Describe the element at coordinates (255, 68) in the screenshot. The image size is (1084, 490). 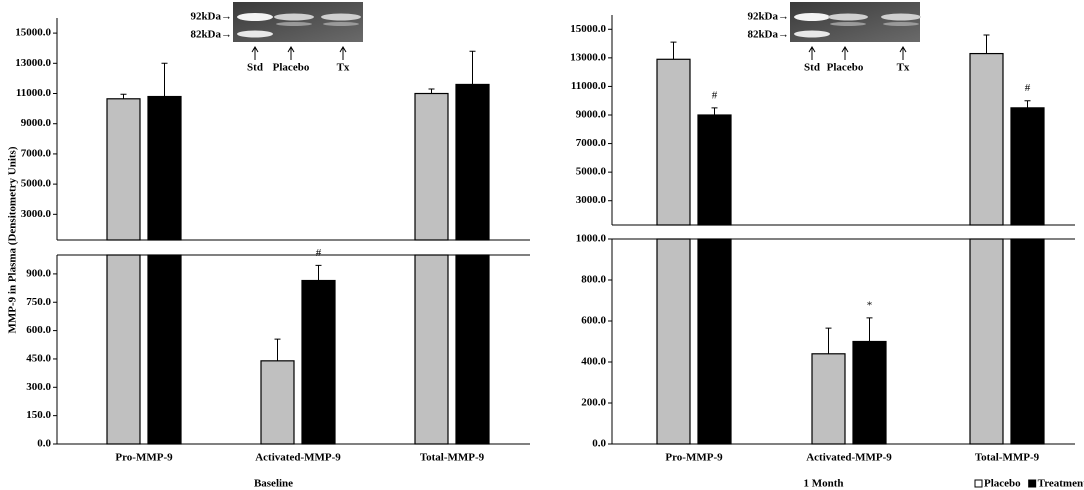
I see `gel-lane-label: Std` at that location.